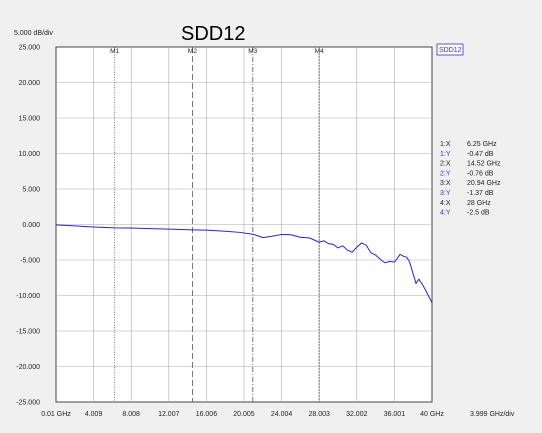 The width and height of the screenshot is (542, 433). Describe the element at coordinates (192, 51) in the screenshot. I see `marker-label-m2: M2` at that location.